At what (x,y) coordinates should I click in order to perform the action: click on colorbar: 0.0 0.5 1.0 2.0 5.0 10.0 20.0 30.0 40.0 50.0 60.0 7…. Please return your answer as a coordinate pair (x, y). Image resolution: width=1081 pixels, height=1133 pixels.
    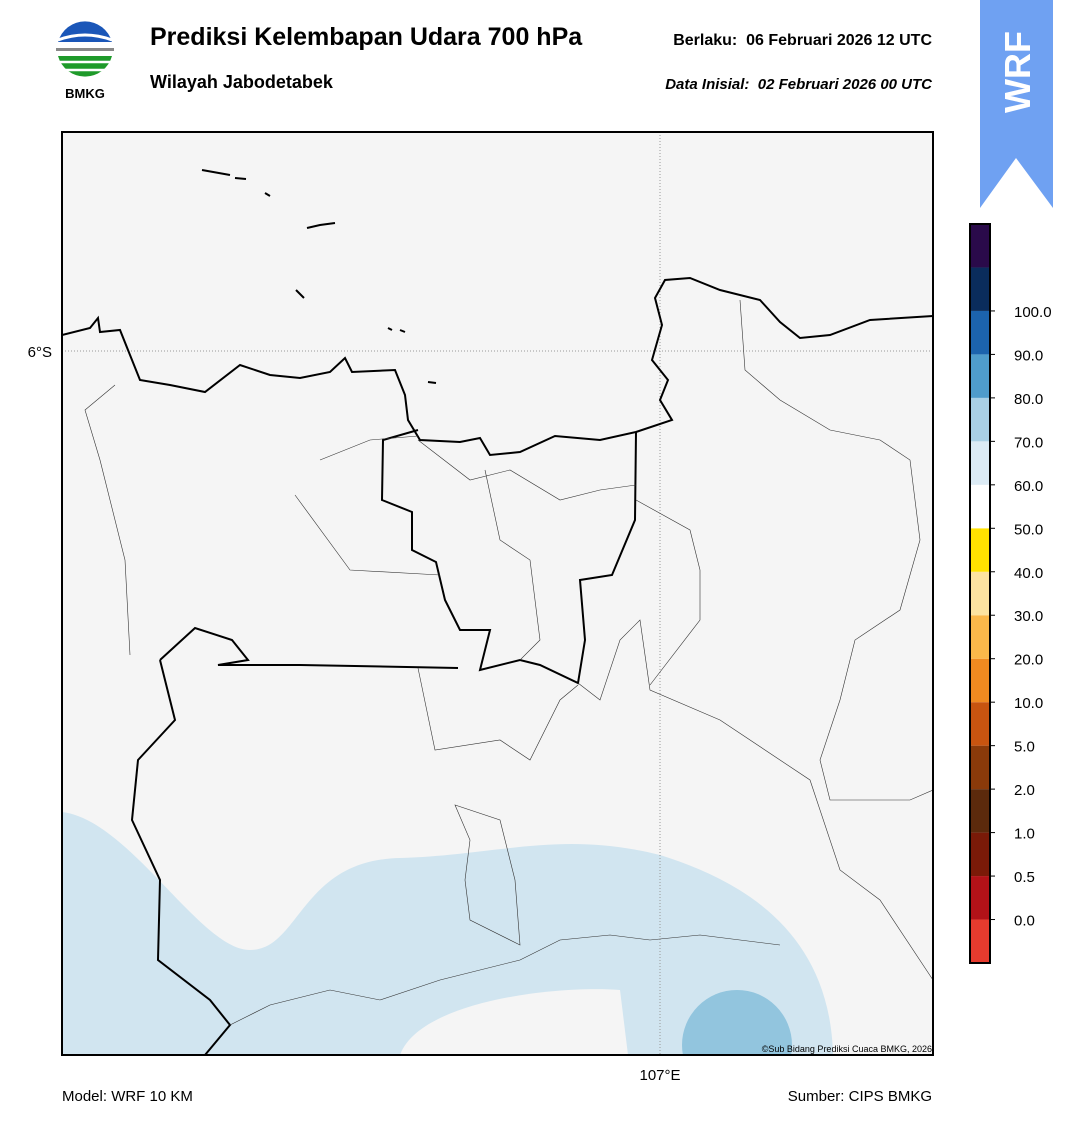
    Looking at the image, I should click on (1010, 593).